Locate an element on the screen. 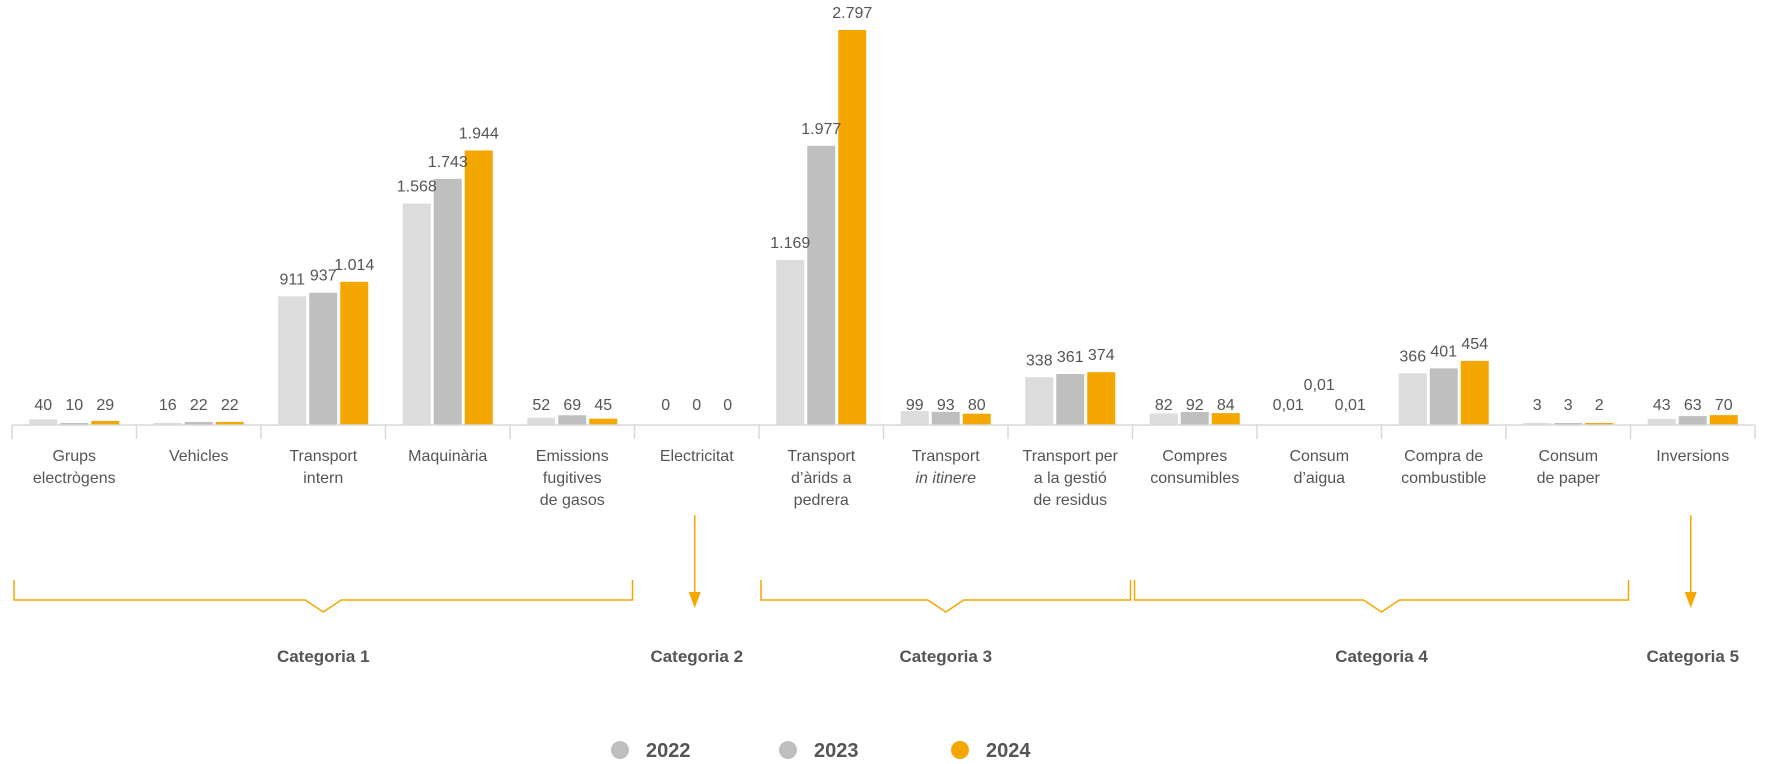  category-label-8-line-0: Transport per is located at coordinates (1071, 456).